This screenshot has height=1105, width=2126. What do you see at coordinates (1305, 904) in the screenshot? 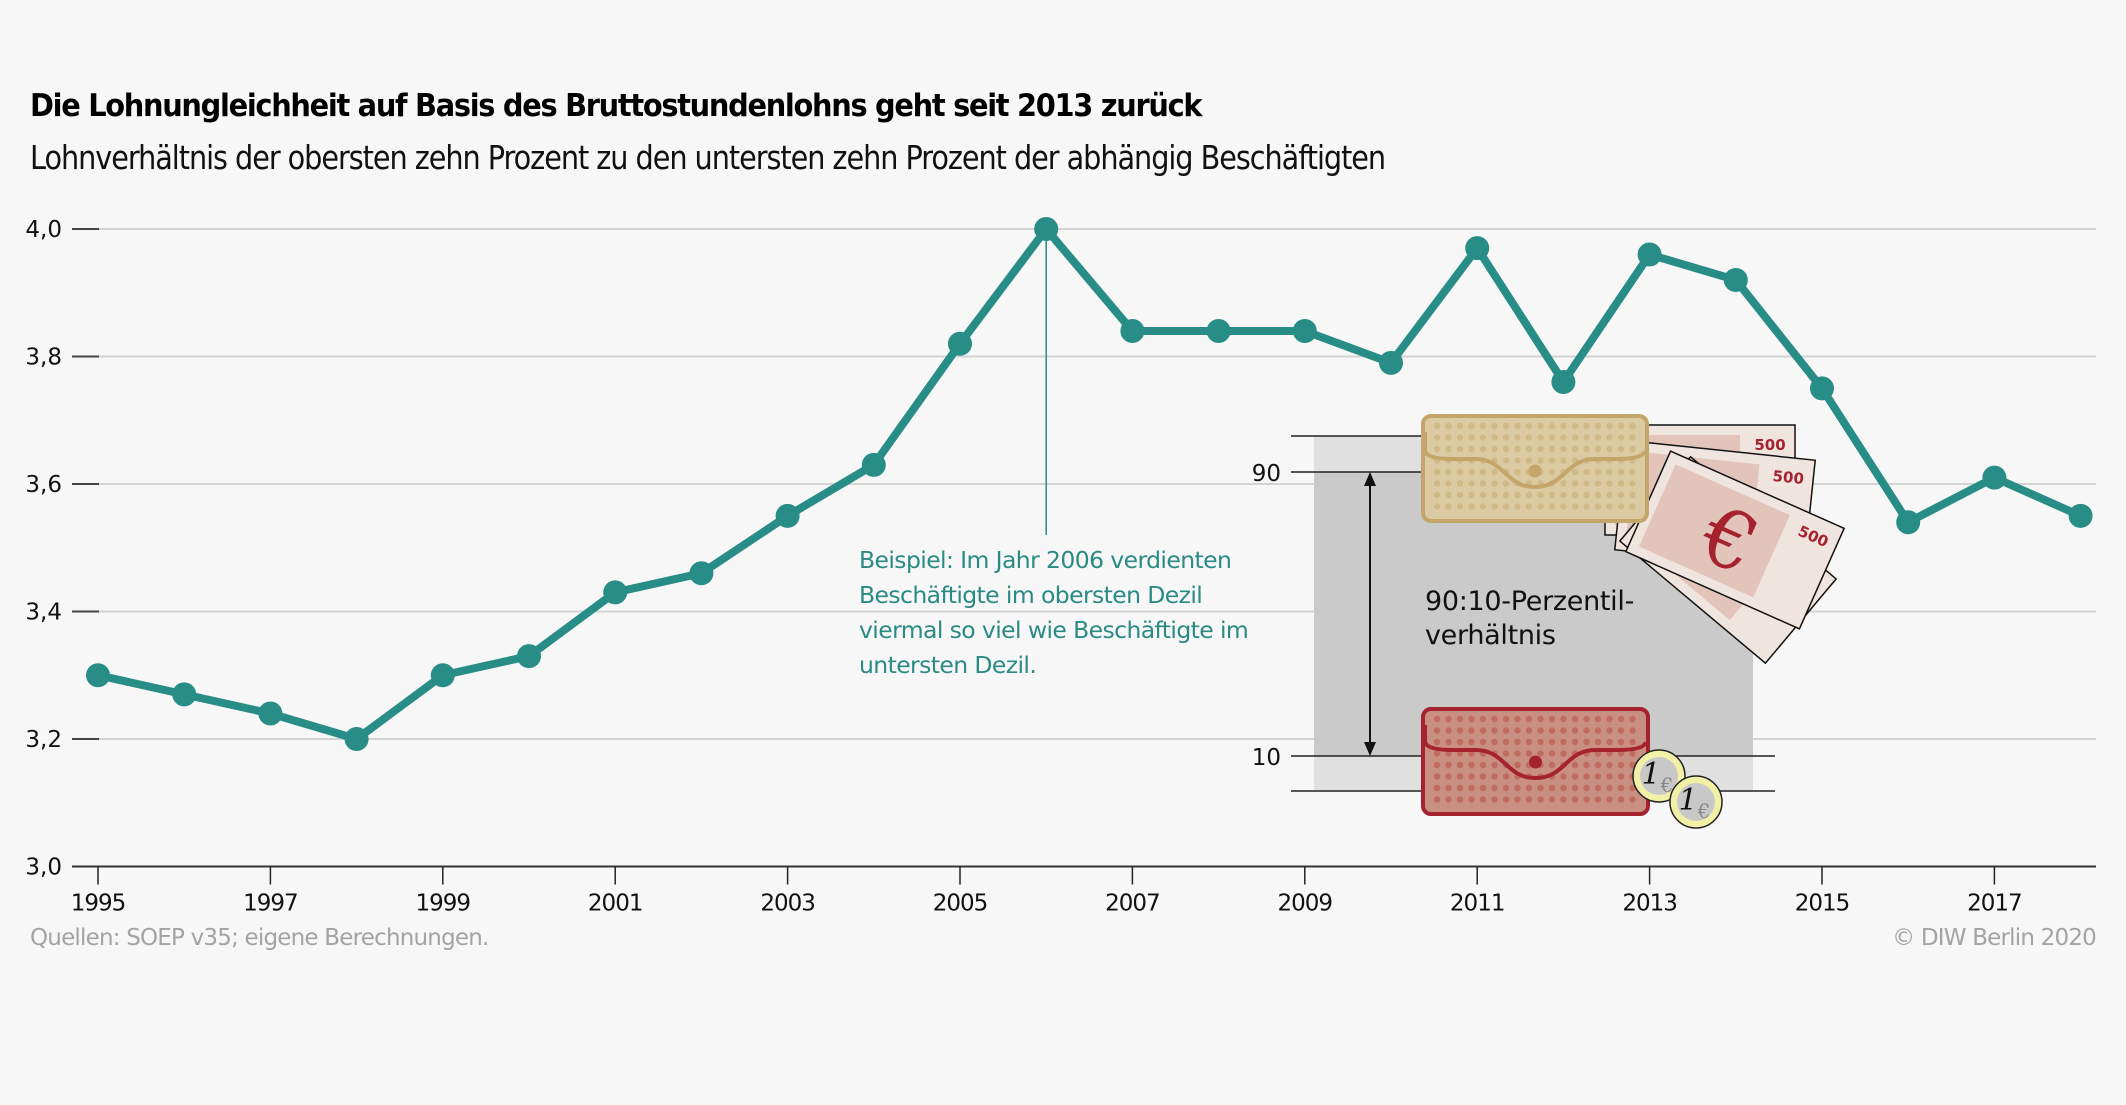
I see `x-tick-label: 2009` at bounding box center [1305, 904].